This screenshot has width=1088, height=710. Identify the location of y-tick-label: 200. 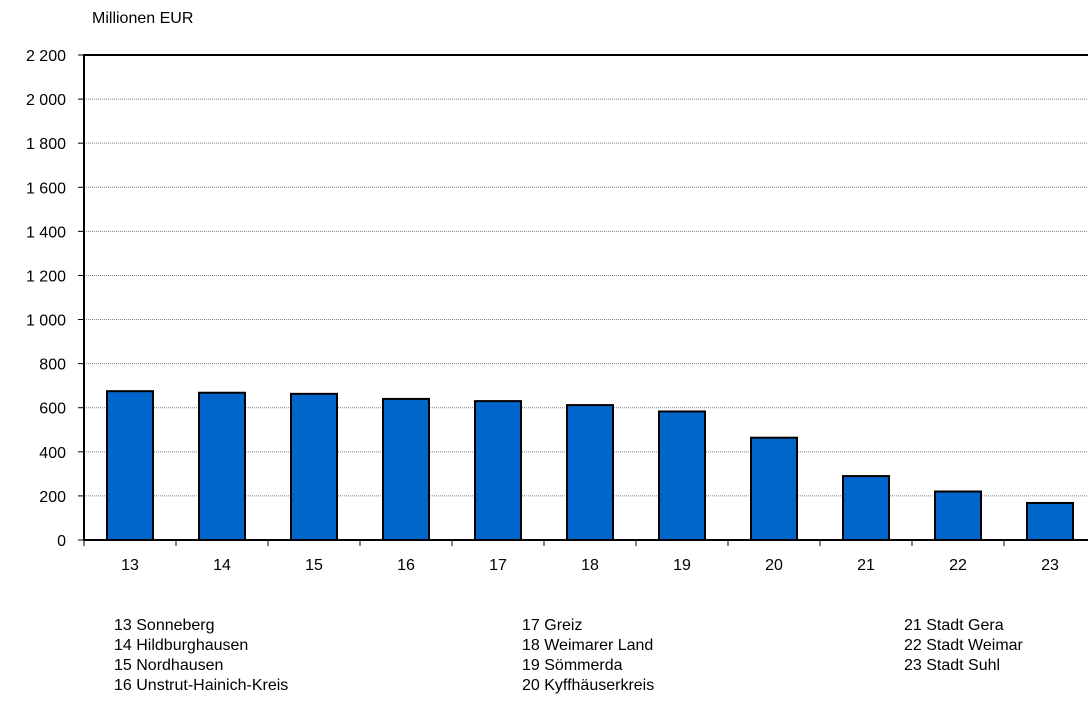
(52, 497).